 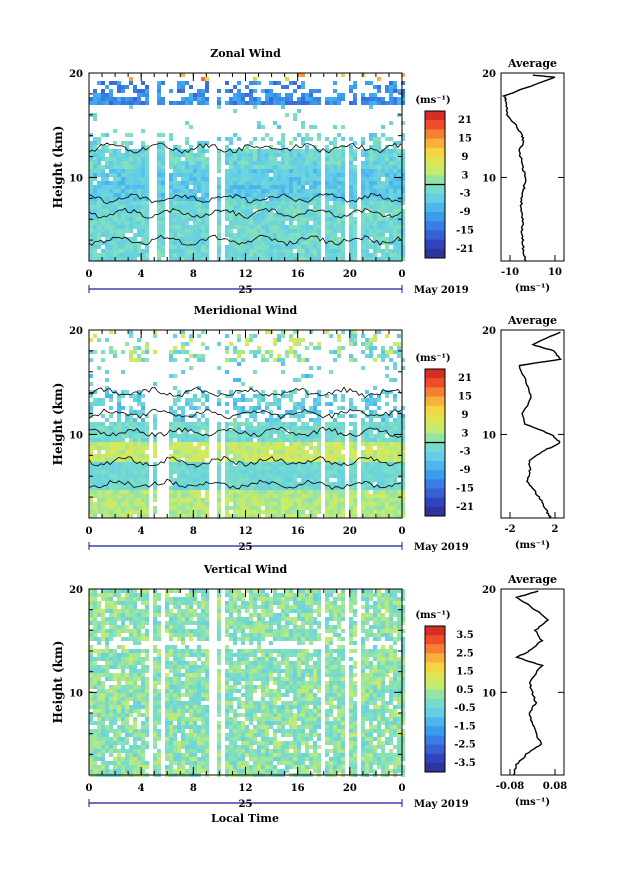 I want to click on heatmap-cells-meridional, so click(x=247, y=424).